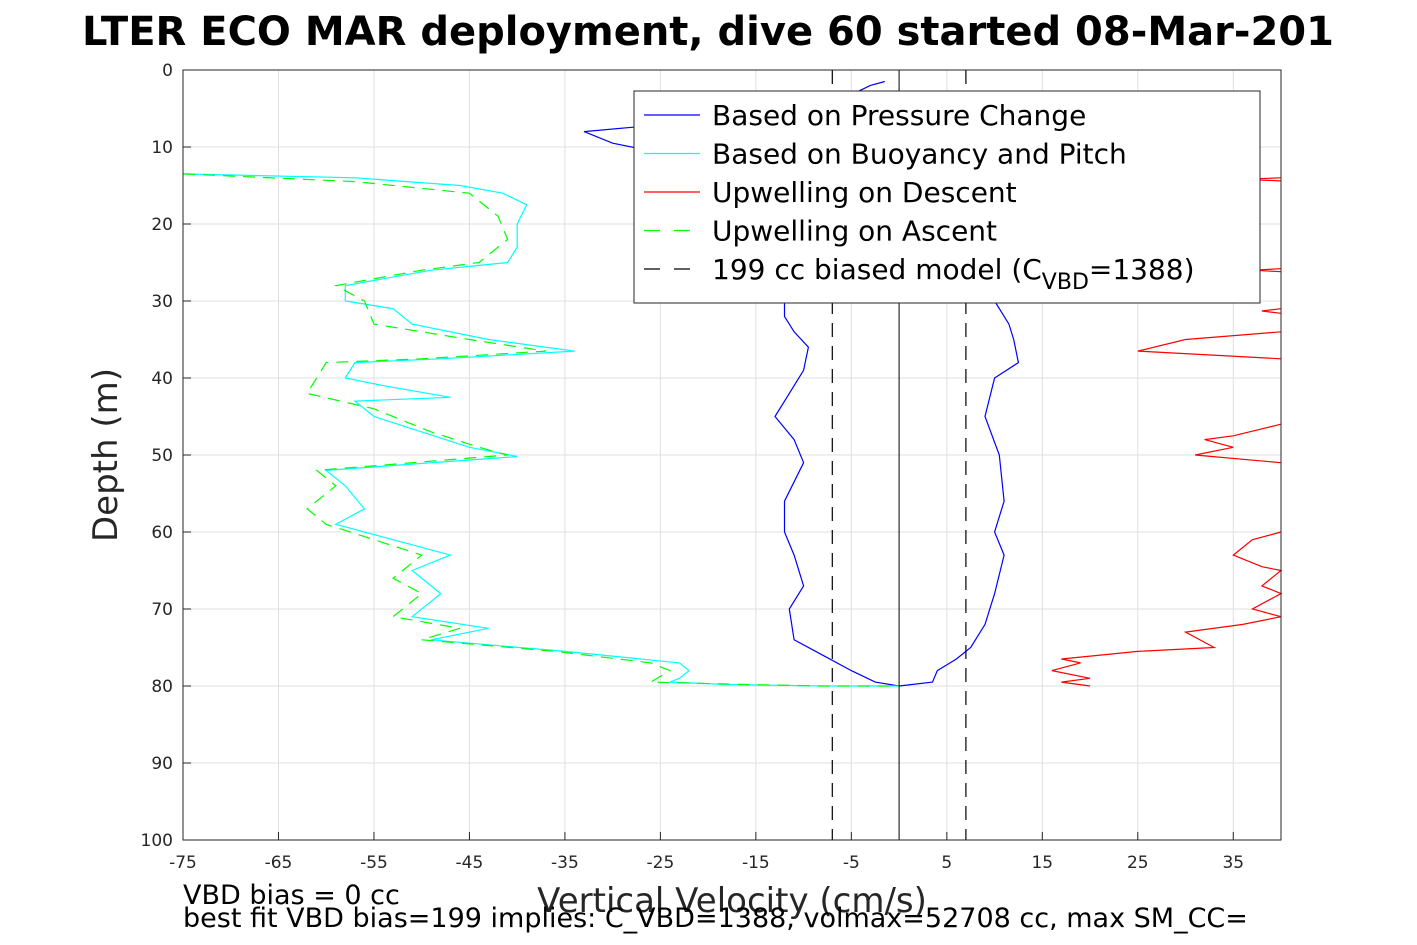 The width and height of the screenshot is (1417, 945). I want to click on y-tick-label: 40, so click(162, 379).